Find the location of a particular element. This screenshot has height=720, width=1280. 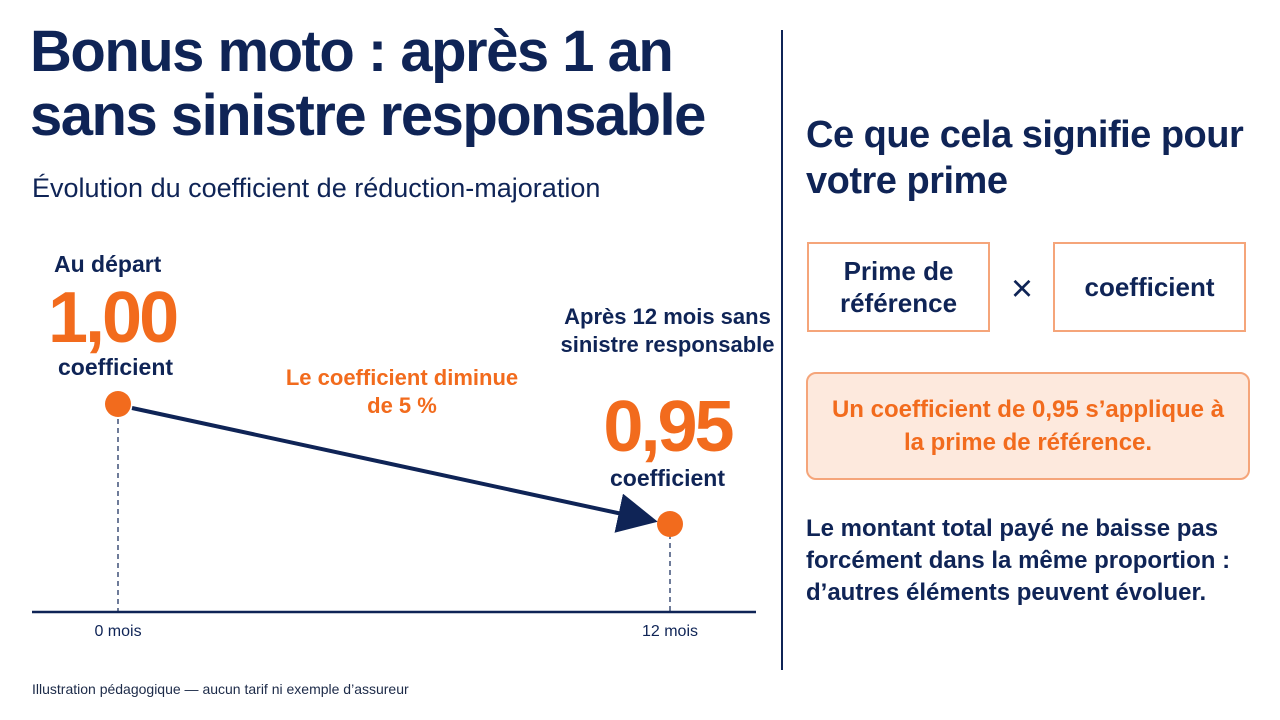

start-label: Au départ is located at coordinates (108, 264).